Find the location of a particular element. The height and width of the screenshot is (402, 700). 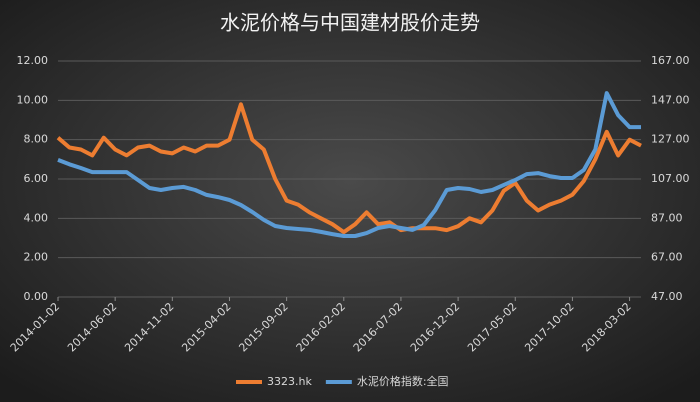

y2-tick-label: 127.00 is located at coordinates (670, 139).